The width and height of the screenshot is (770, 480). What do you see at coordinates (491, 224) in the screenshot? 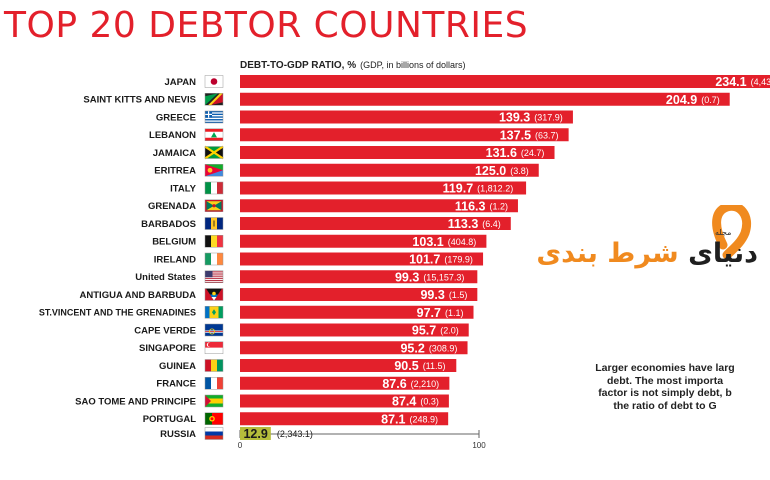
I see `gdp-label: (6.4)` at bounding box center [491, 224].